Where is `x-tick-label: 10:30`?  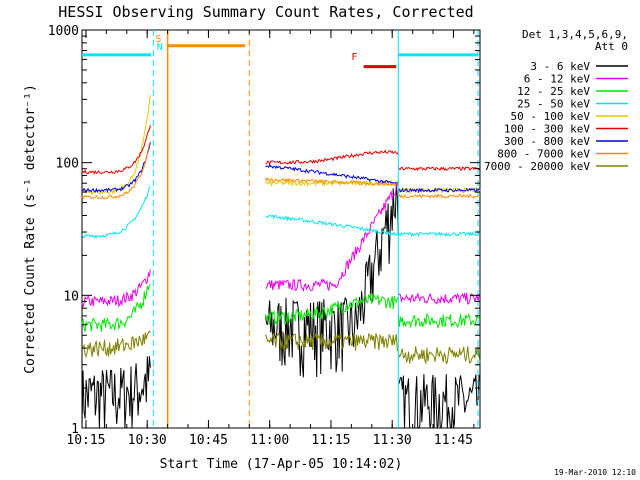 x-tick-label: 10:30 is located at coordinates (147, 440).